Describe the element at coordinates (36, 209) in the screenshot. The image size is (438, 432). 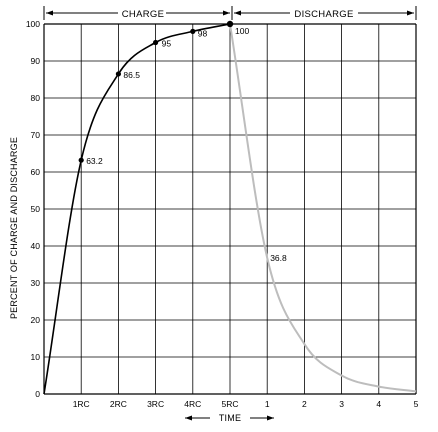
I see `y-tick-label: 50` at that location.